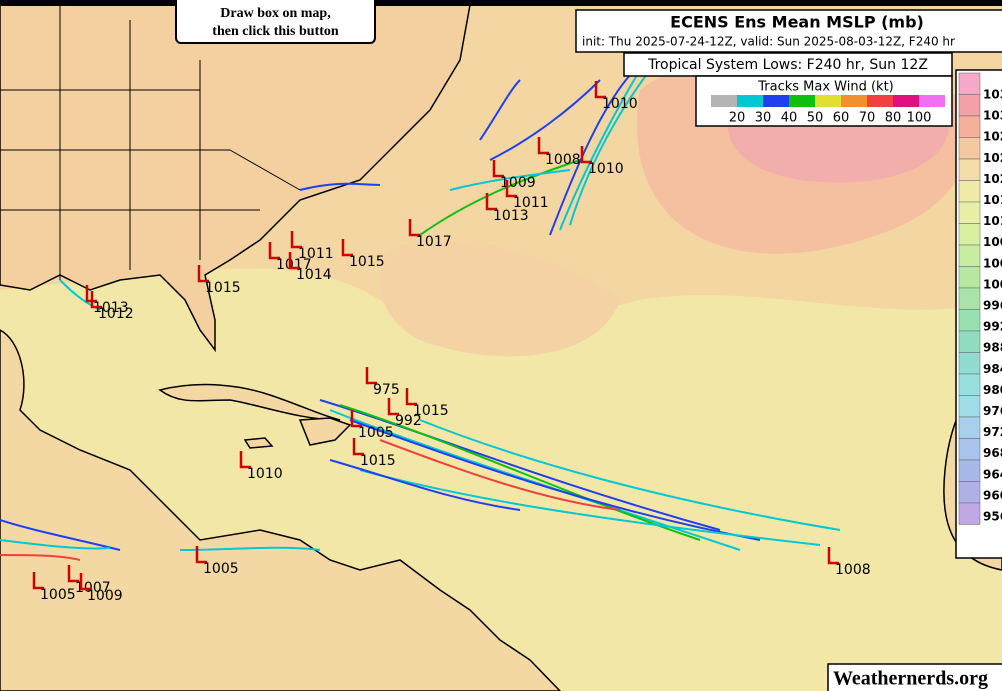 The image size is (1002, 691). Describe the element at coordinates (797, 22) in the screenshot. I see `header-title: ECENS Ens Mean MSLP (mb)` at that location.